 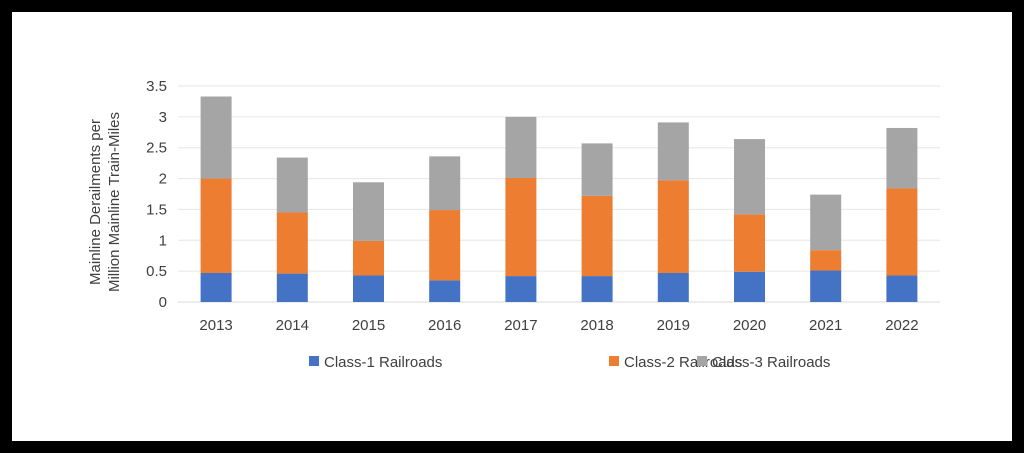 I want to click on legend-label: Class-1 Railroads, so click(x=383, y=362).